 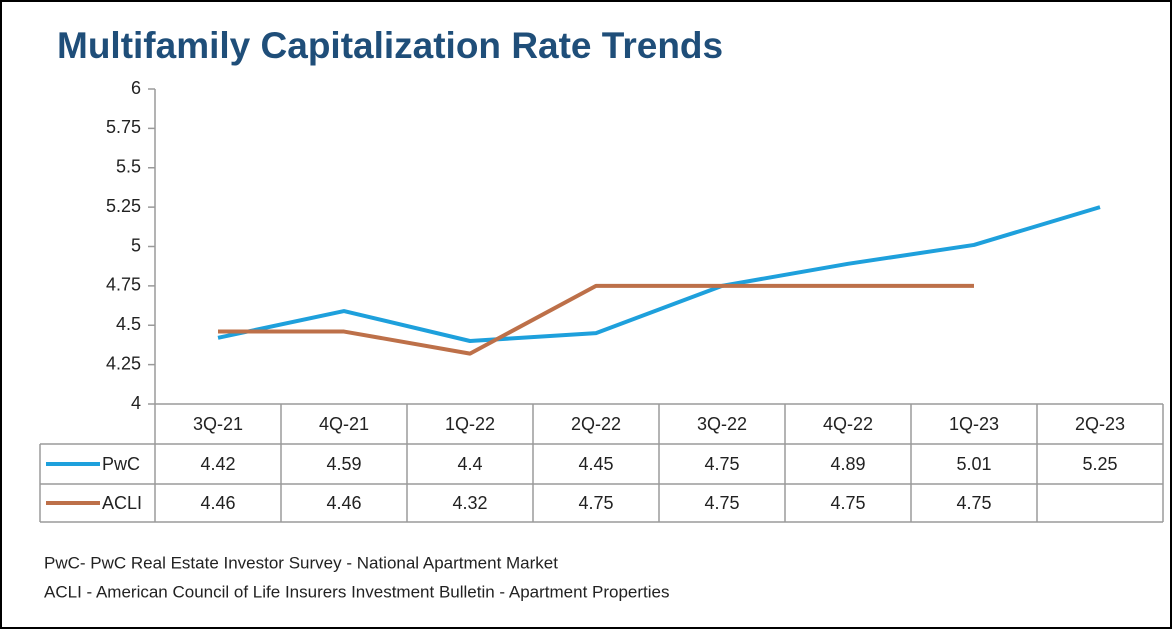 I want to click on y-tick-label: 5, so click(x=136, y=245).